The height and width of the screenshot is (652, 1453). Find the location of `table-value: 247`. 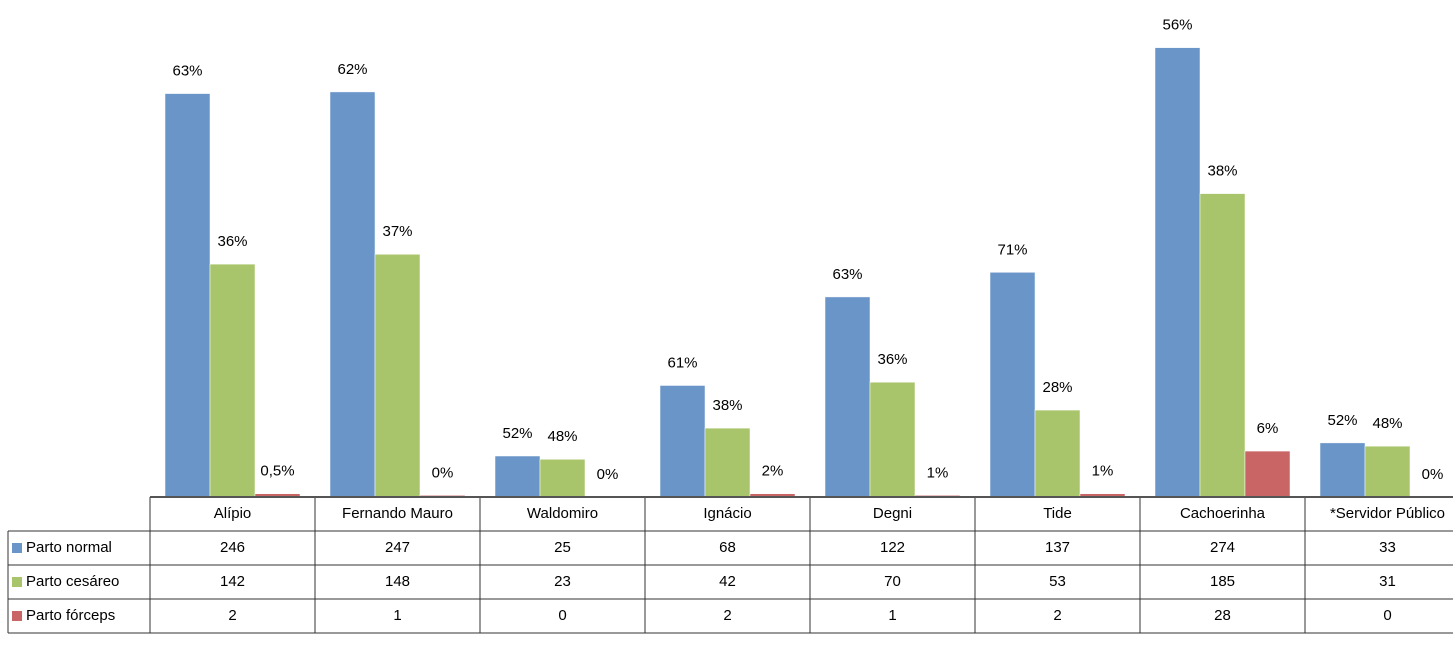

table-value: 247 is located at coordinates (397, 547).